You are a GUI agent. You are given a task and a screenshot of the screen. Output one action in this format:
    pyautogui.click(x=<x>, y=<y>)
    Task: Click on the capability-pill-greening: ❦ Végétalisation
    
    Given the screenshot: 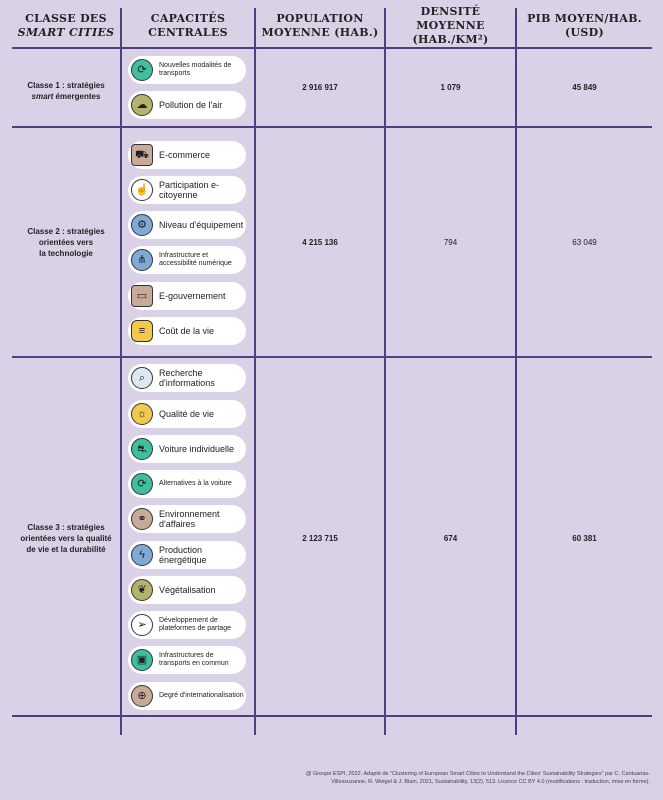 What is the action you would take?
    pyautogui.click(x=187, y=590)
    